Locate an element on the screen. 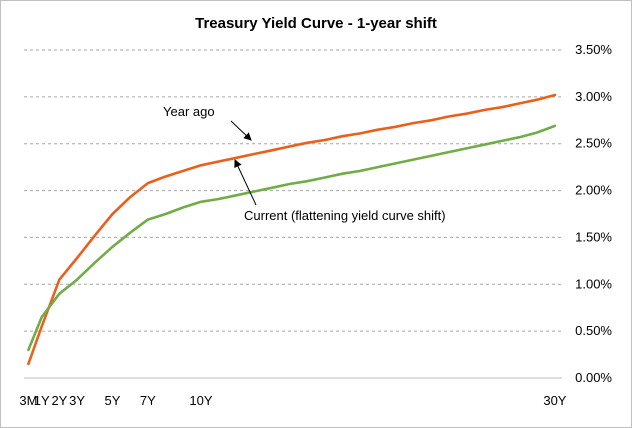 This screenshot has height=428, width=632. y-axis-labels: 0.00% 0.50% 1.00% 1.50% 2.00% 2.50% 3.00% 3.50% is located at coordinates (593, 213).